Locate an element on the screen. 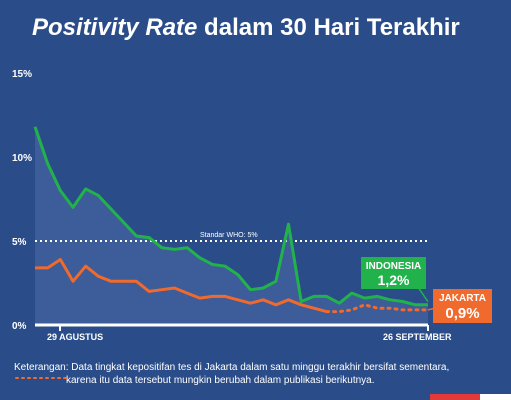 The width and height of the screenshot is (511, 400). jakarta-line-provisional is located at coordinates (377, 308).